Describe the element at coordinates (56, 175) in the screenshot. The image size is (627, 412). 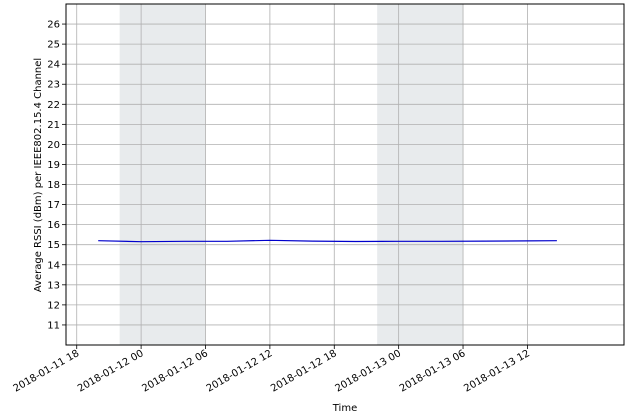
I see `y-axis-ticks: 11 12 13 14 15 16 17 18 19 20 21 22 23 24 25 26` at that location.